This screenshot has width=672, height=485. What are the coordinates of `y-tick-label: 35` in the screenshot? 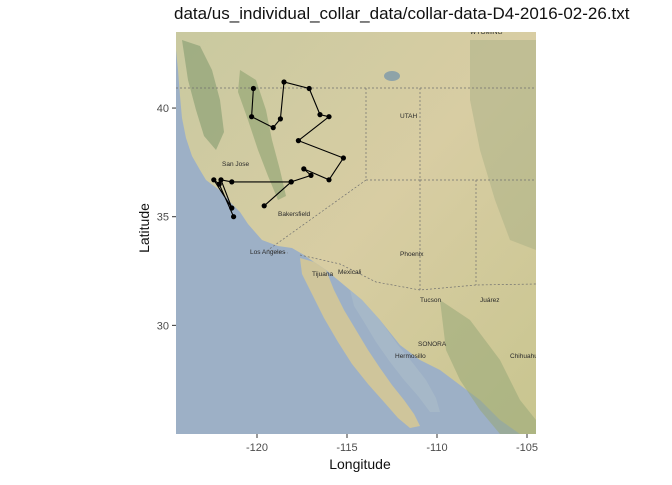 It's located at (163, 218).